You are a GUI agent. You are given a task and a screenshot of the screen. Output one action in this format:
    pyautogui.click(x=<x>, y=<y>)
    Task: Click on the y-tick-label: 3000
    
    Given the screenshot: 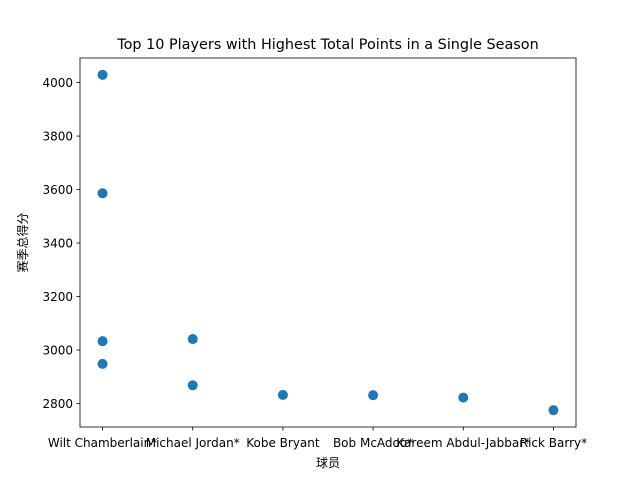 What is the action you would take?
    pyautogui.click(x=57, y=350)
    